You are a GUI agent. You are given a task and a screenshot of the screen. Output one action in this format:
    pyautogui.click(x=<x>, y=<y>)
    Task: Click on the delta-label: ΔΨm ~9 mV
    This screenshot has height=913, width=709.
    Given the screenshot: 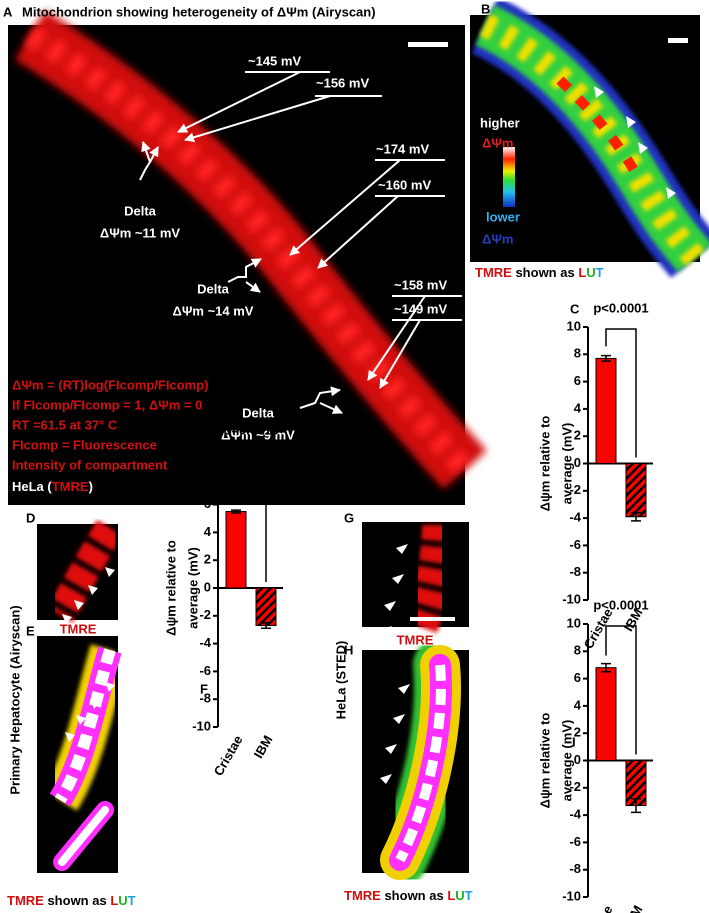 What is the action you would take?
    pyautogui.click(x=258, y=434)
    